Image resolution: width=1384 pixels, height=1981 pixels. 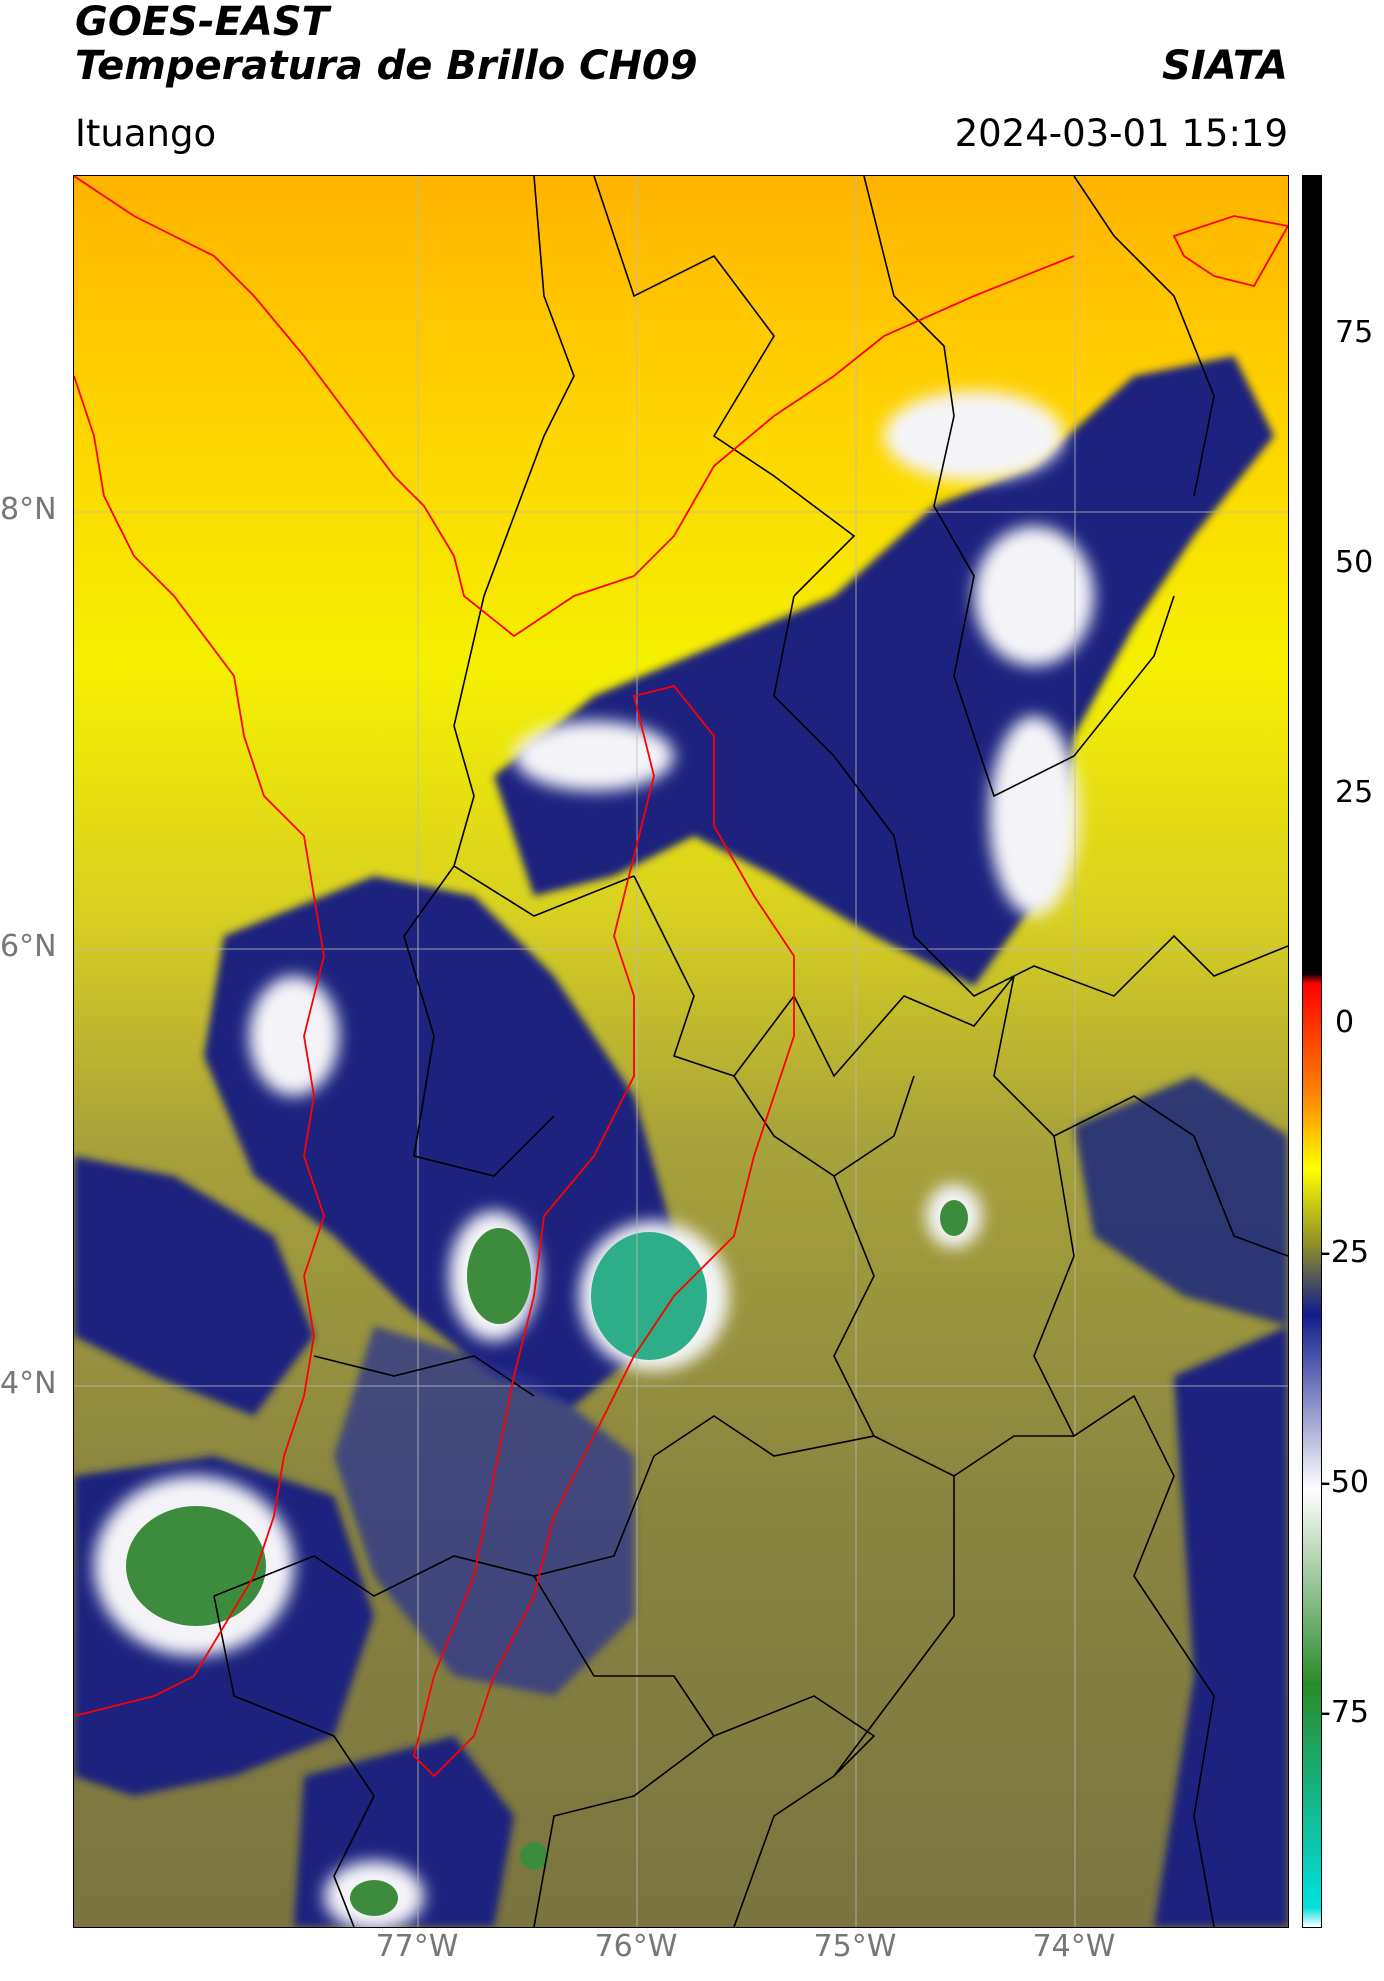 What do you see at coordinates (194, 1286) in the screenshot?
I see `cloud-band-southwest` at bounding box center [194, 1286].